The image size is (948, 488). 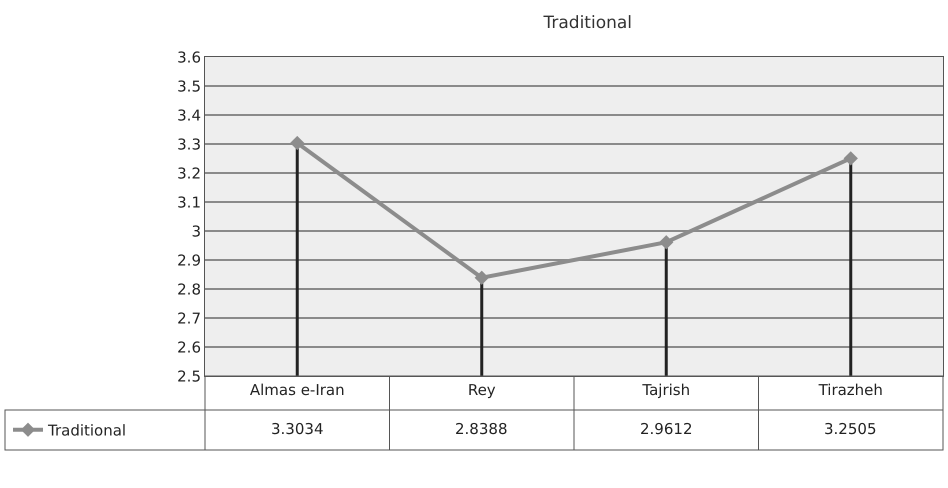 I want to click on data-label: 3.2505, so click(x=850, y=429).